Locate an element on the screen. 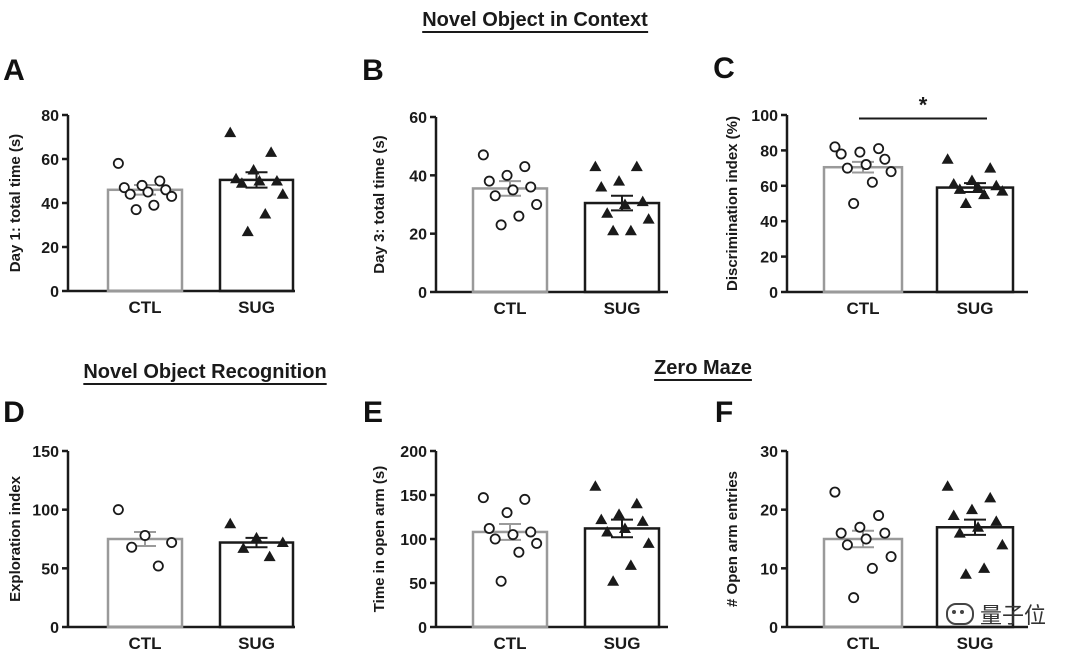  watermark: 量子位 is located at coordinates (995, 614).